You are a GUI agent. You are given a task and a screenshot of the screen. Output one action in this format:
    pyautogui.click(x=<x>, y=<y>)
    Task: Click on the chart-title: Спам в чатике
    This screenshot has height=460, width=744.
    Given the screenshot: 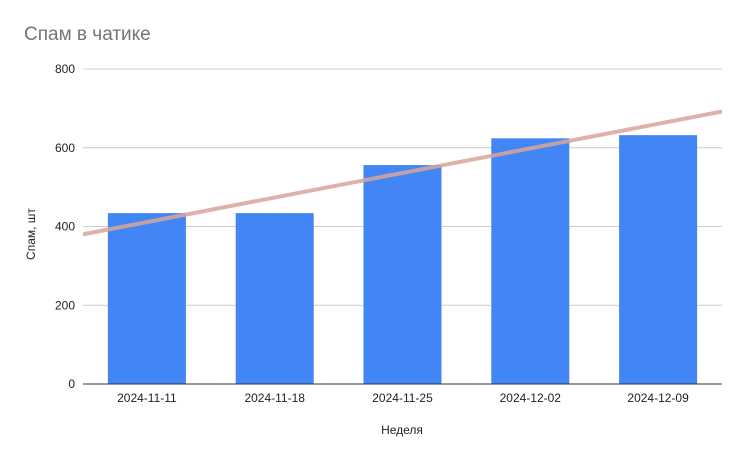 What is the action you would take?
    pyautogui.click(x=87, y=34)
    